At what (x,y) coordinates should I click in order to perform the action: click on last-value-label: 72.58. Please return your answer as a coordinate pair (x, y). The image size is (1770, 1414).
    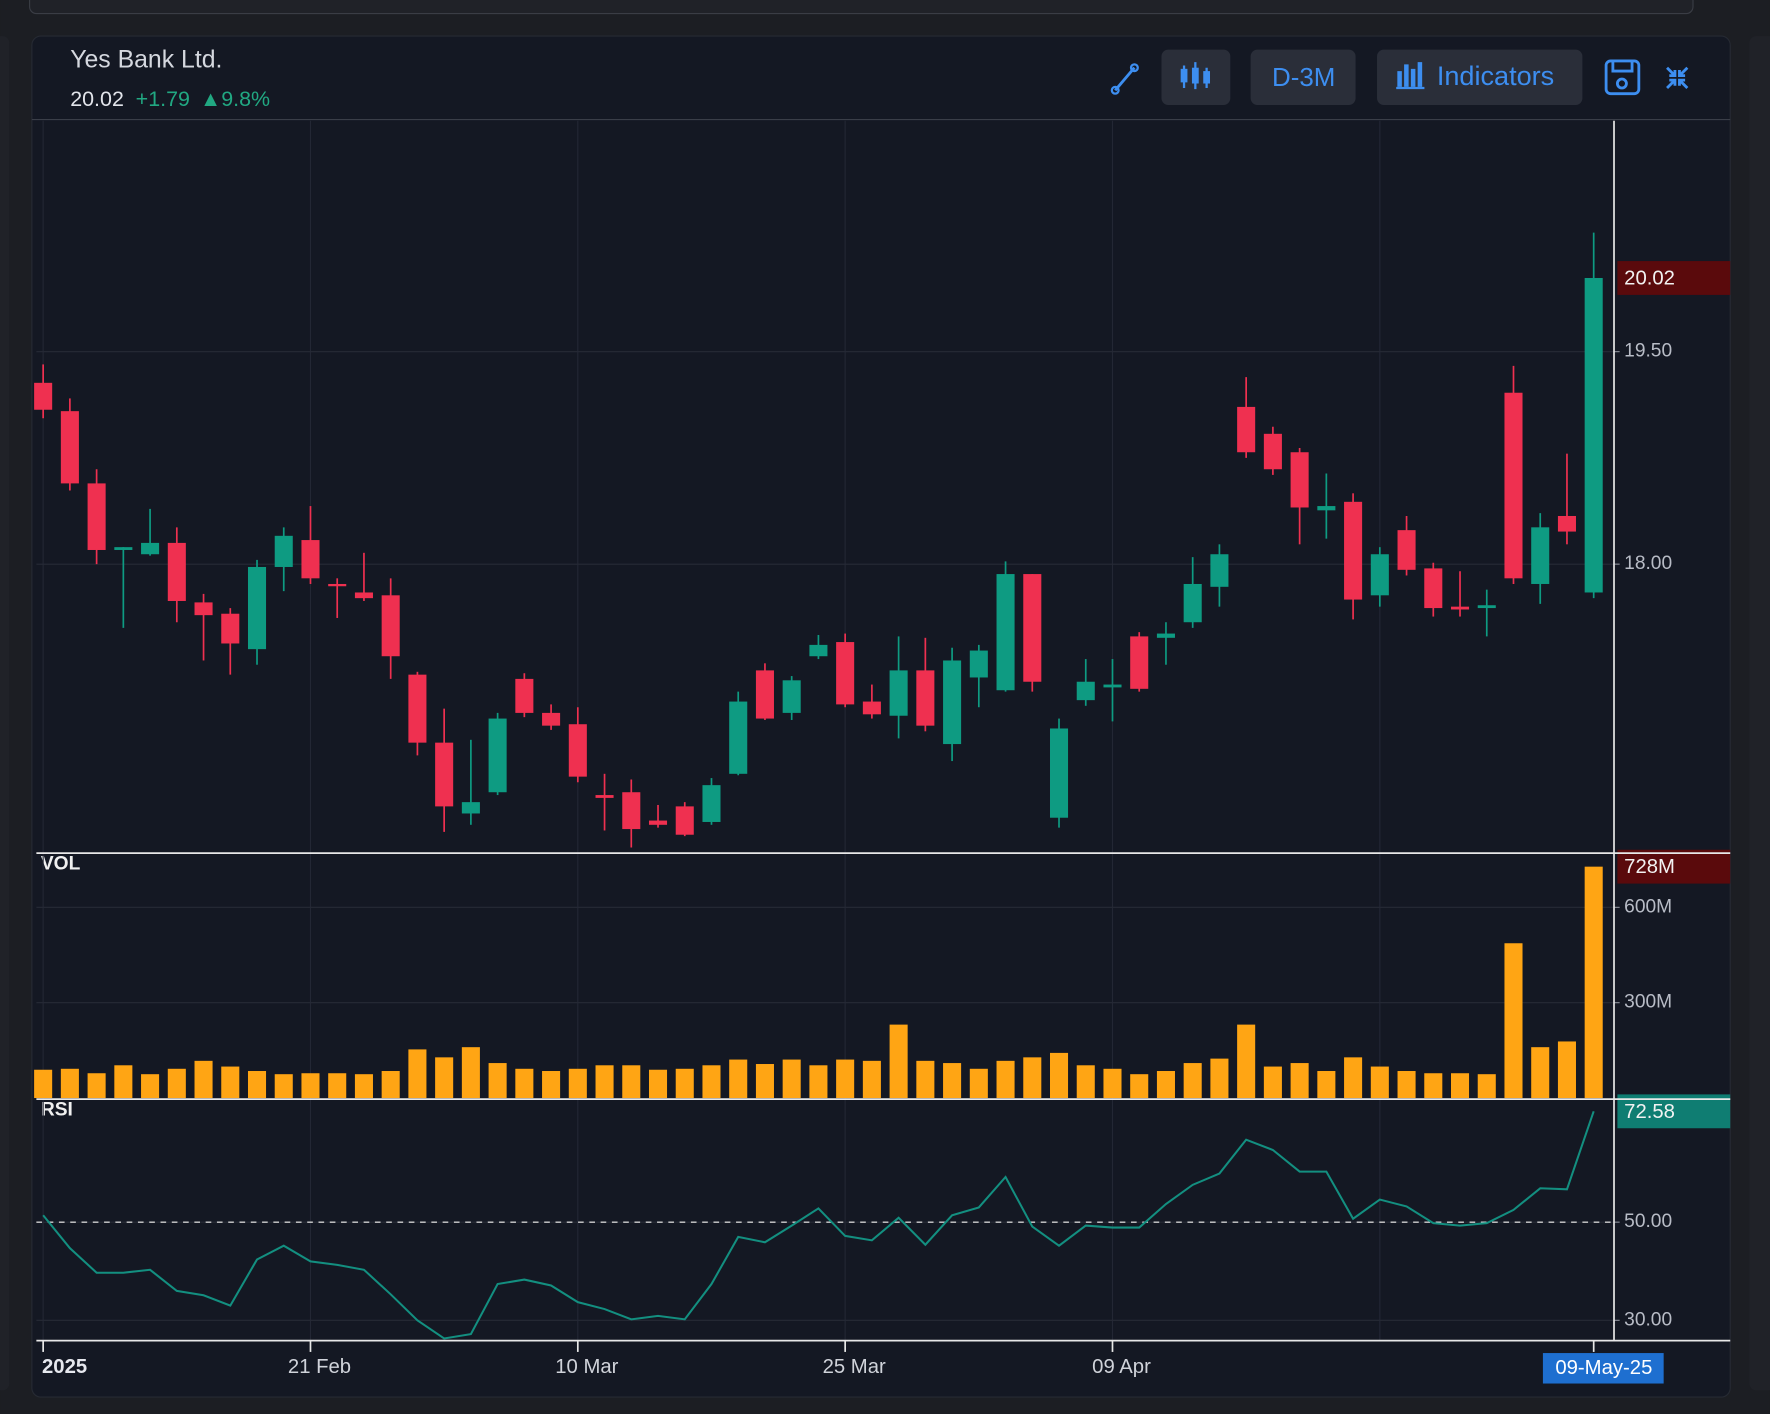
    Looking at the image, I should click on (1649, 1112).